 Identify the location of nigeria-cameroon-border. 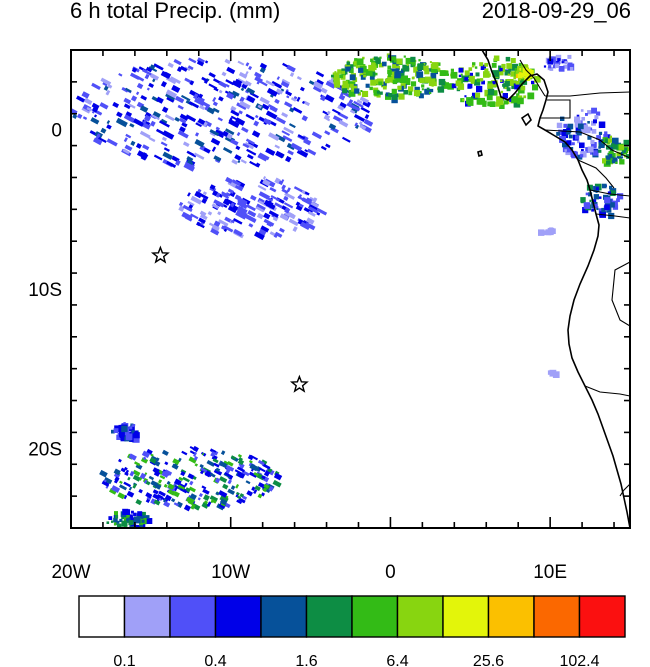
(532, 78).